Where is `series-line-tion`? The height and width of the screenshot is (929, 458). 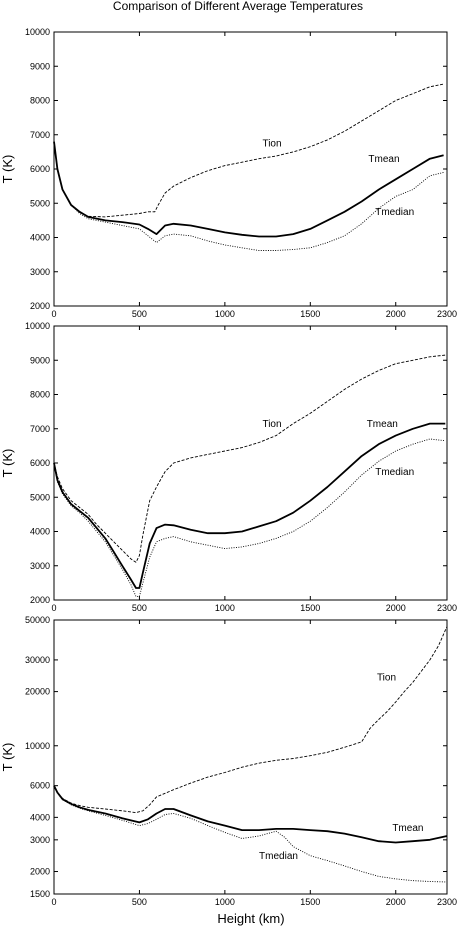 series-line-tion is located at coordinates (248, 150).